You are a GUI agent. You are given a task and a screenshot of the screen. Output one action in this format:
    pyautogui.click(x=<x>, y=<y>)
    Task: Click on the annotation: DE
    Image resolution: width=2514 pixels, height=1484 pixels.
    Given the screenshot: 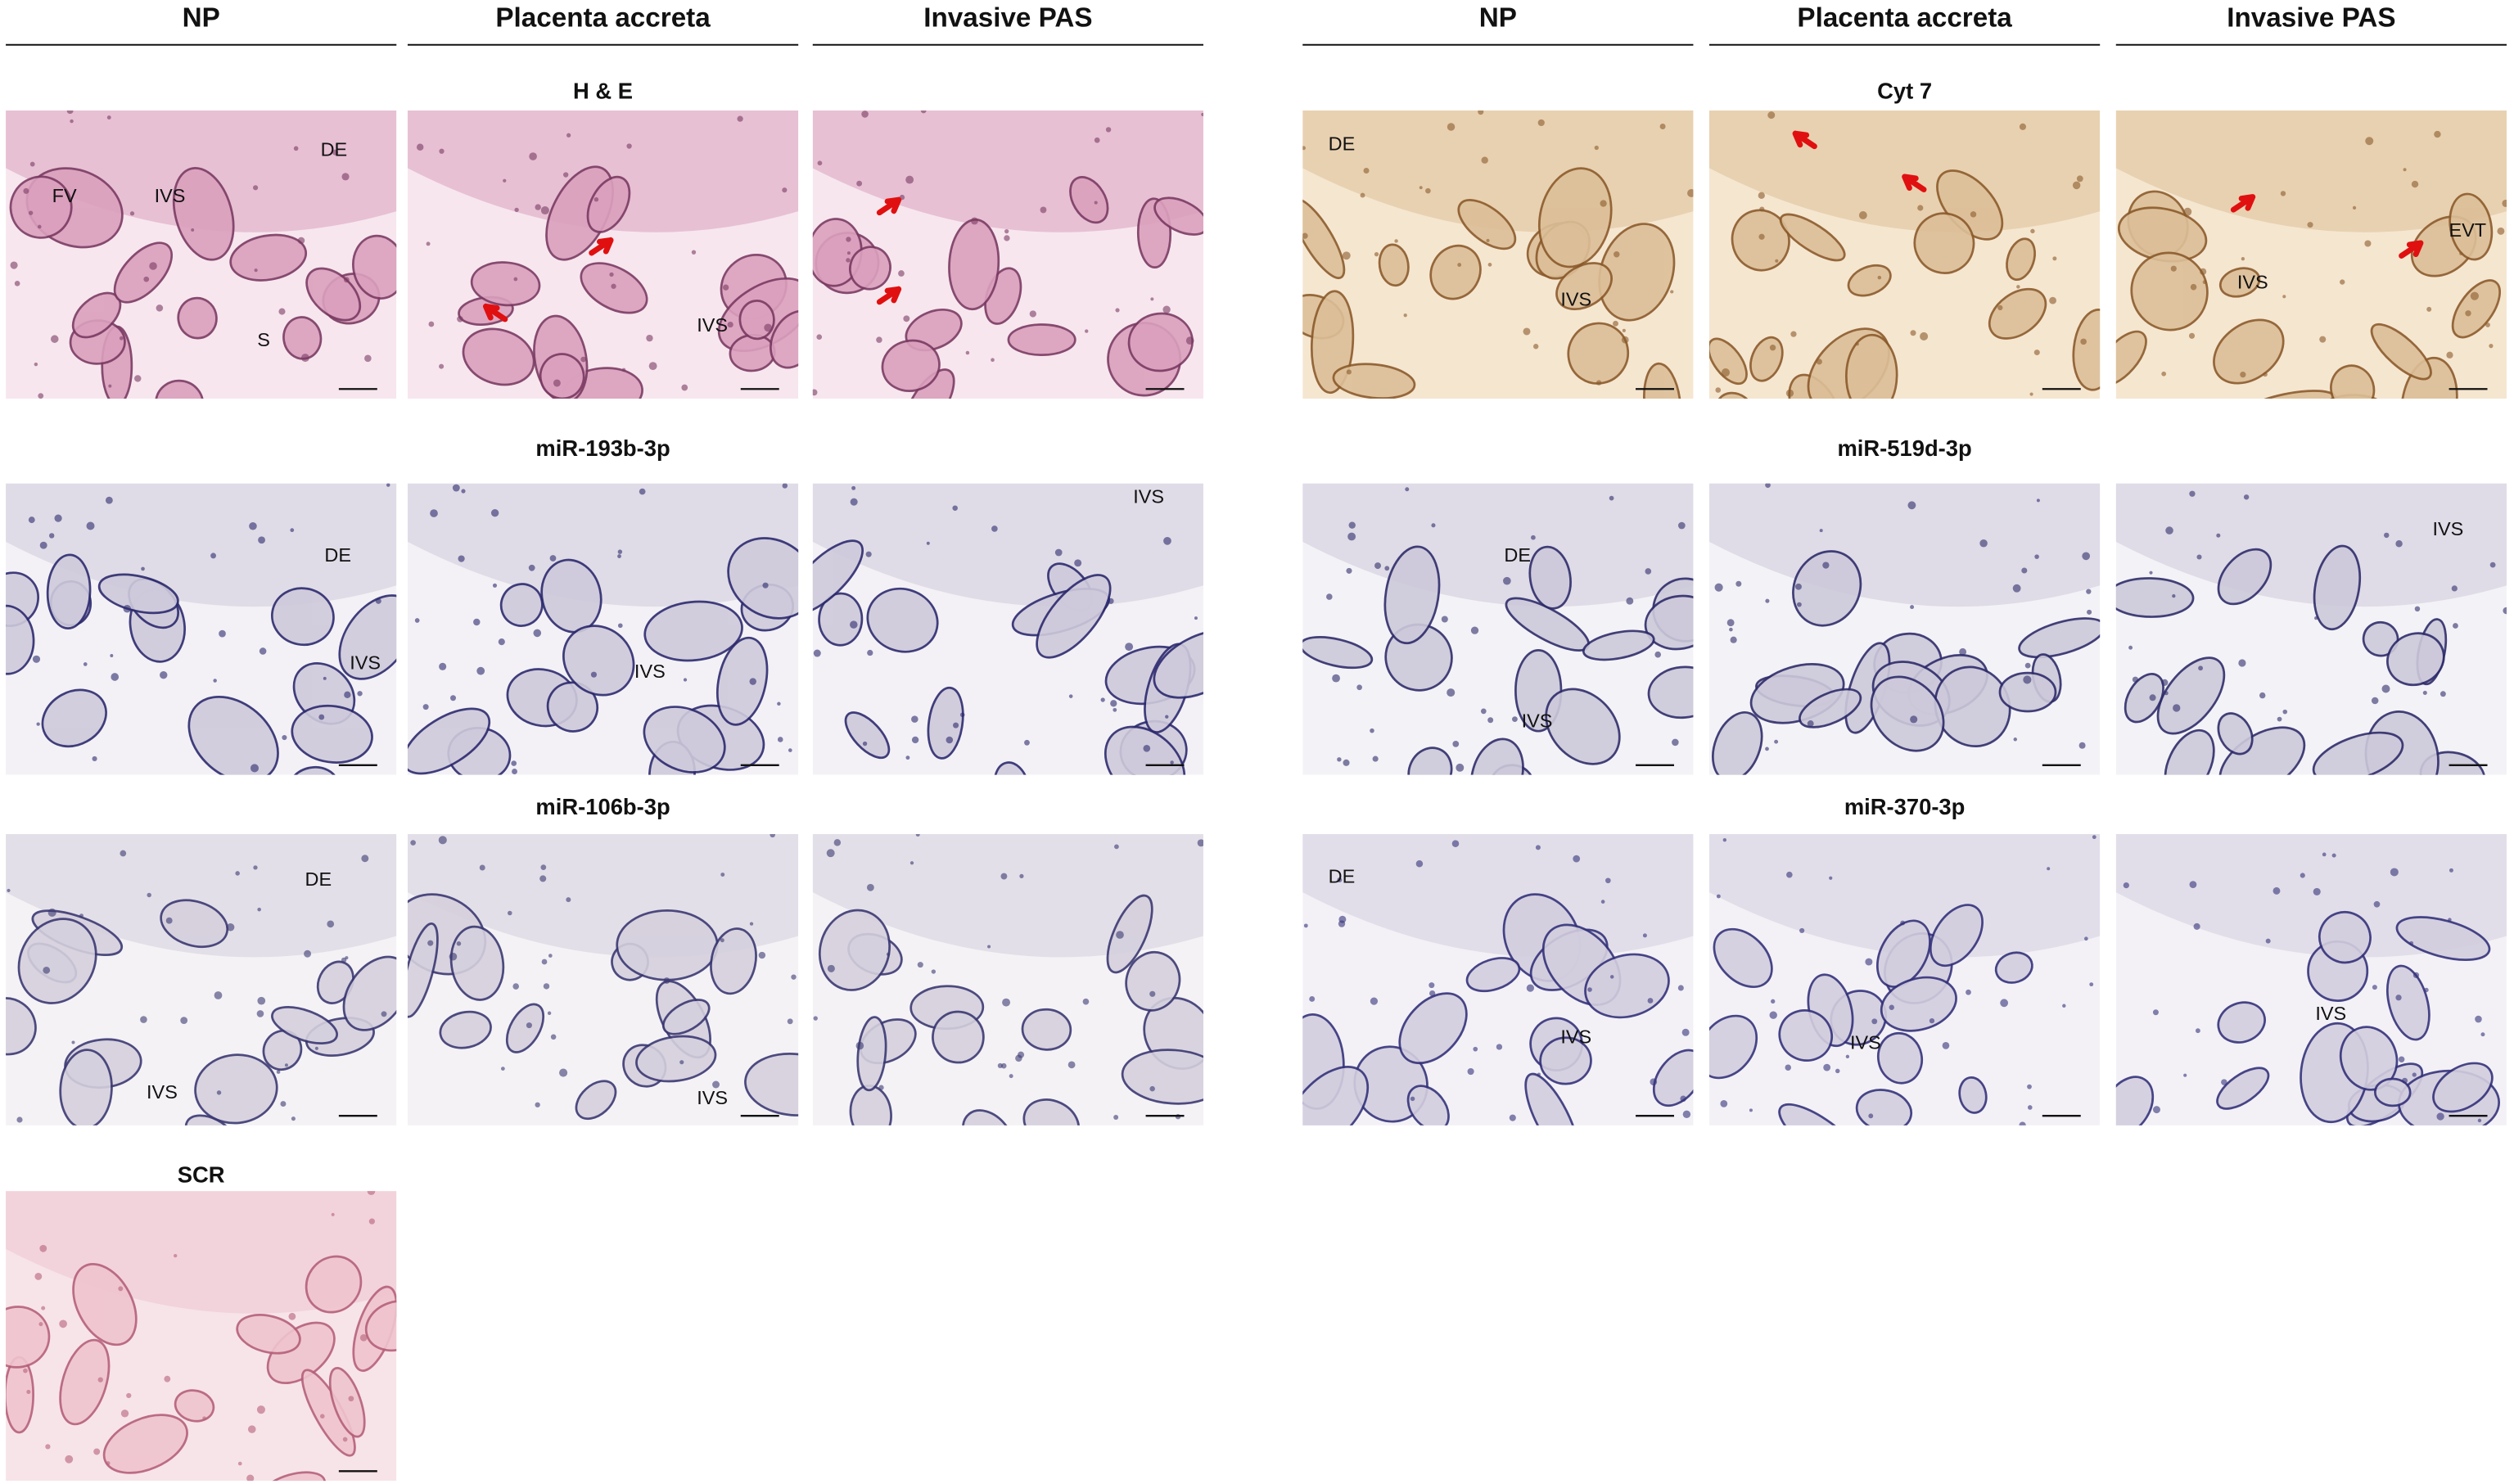 What is the action you would take?
    pyautogui.click(x=1517, y=555)
    